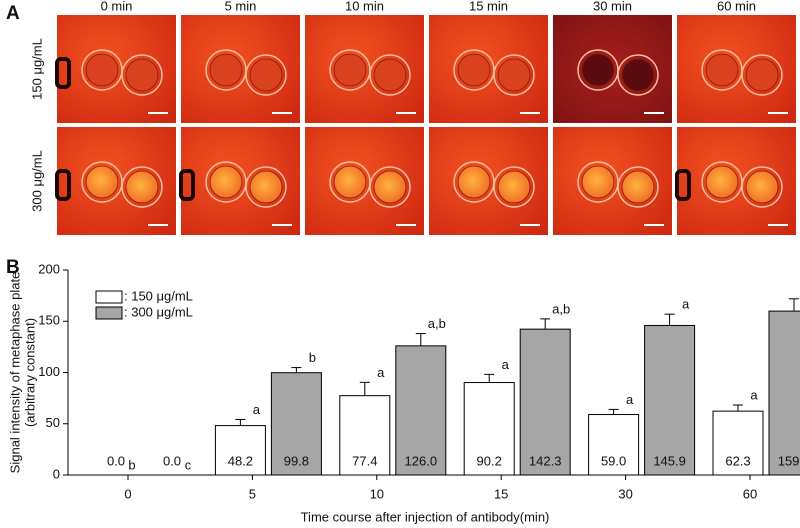 The width and height of the screenshot is (800, 528). What do you see at coordinates (488, 6) in the screenshot?
I see `column-label: 15 min` at bounding box center [488, 6].